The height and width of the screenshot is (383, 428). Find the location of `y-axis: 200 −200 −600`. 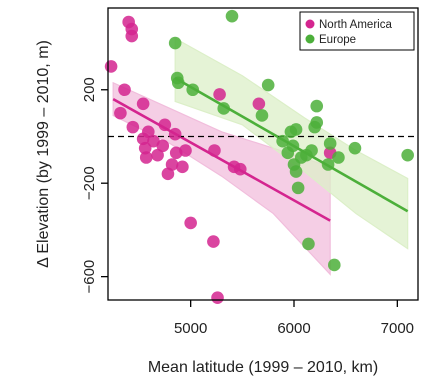

y-axis: 200 −200 −600 is located at coordinates (94, 185).